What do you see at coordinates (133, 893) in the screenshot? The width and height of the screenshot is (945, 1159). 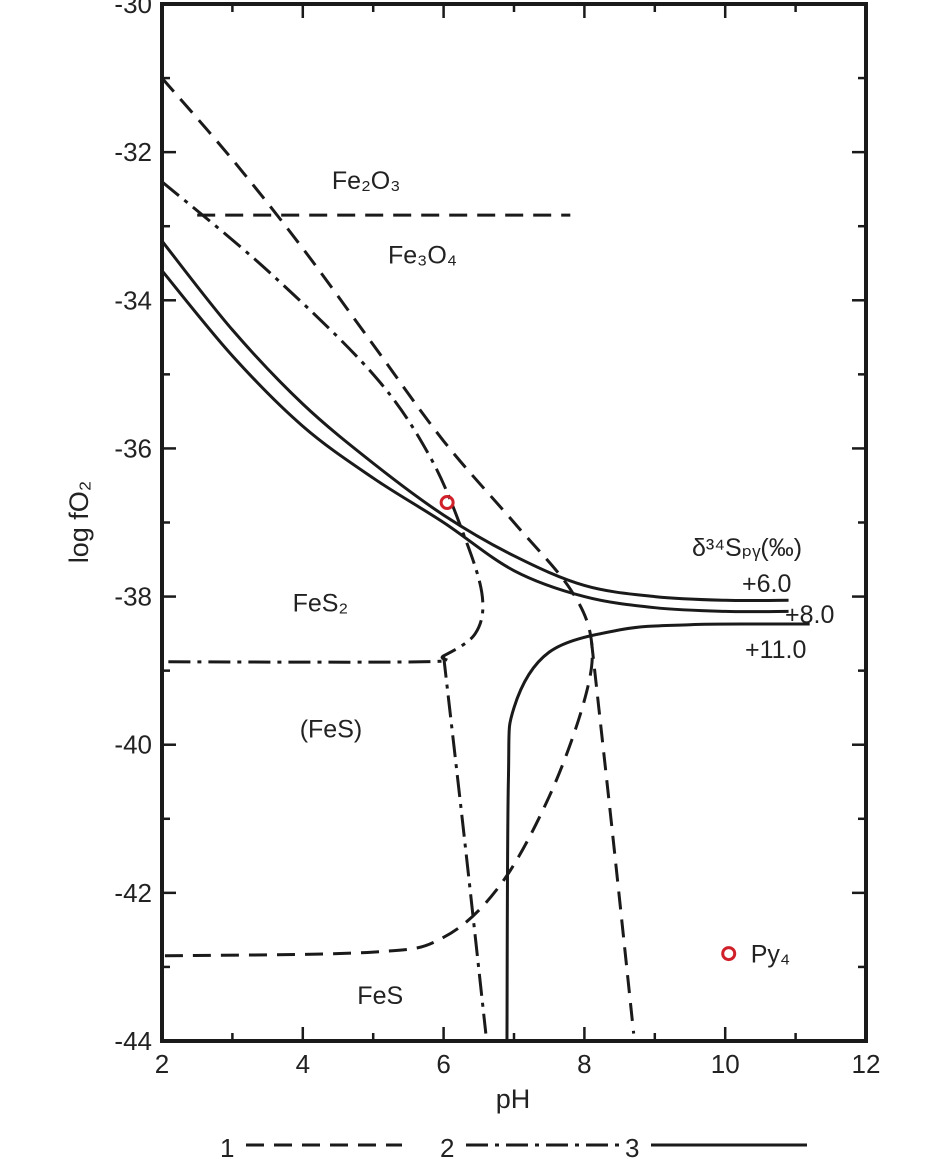 I see `y-tick-label: -42` at bounding box center [133, 893].